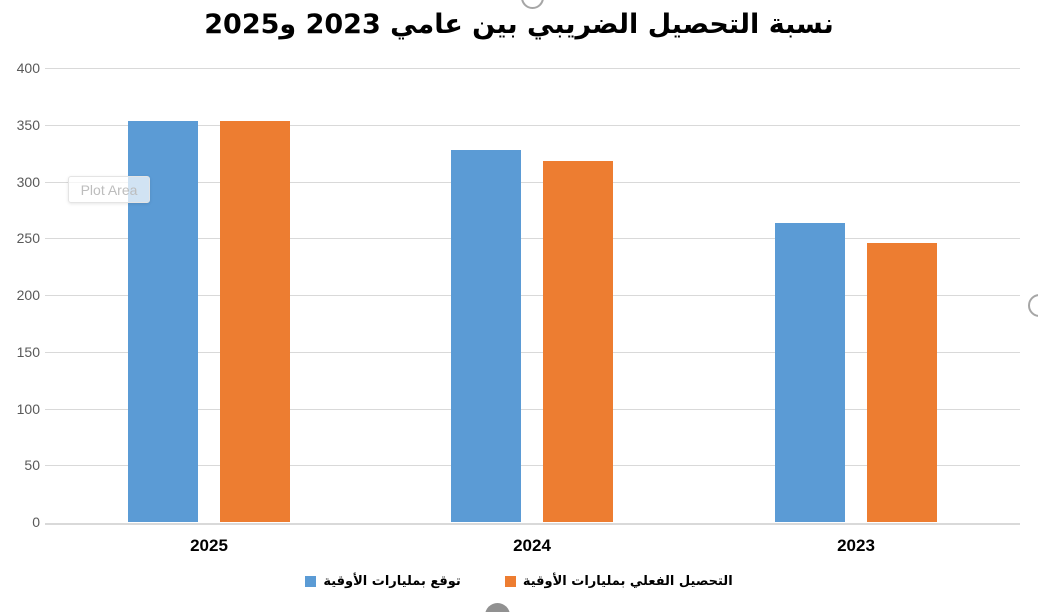 This screenshot has height=612, width=1038. What do you see at coordinates (810, 372) in the screenshot?
I see `bar-forecast-2023` at bounding box center [810, 372].